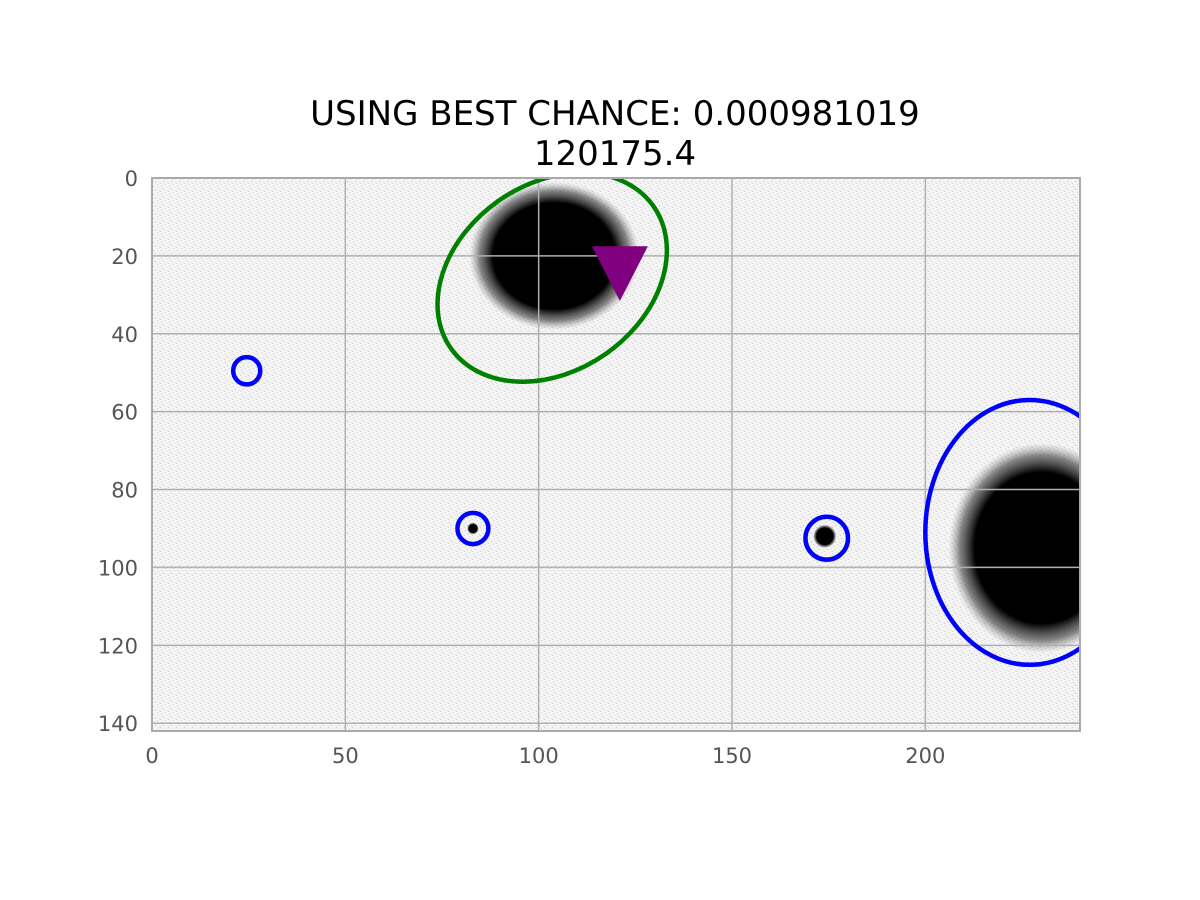  I want to click on x-tick-label: 150, so click(732, 756).